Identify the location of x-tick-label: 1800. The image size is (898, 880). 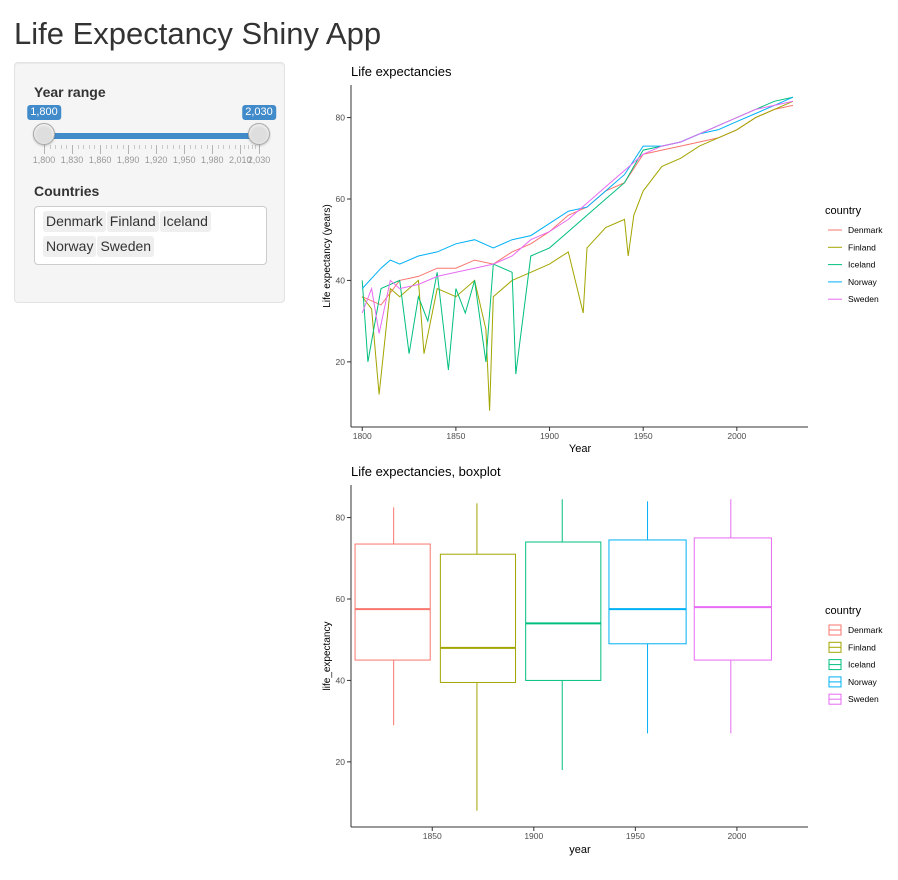
(362, 436).